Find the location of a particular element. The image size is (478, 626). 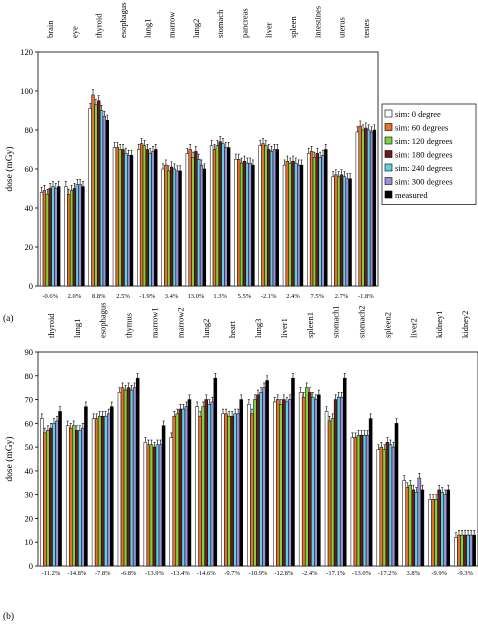

difference-label: 5.5% is located at coordinates (245, 296).